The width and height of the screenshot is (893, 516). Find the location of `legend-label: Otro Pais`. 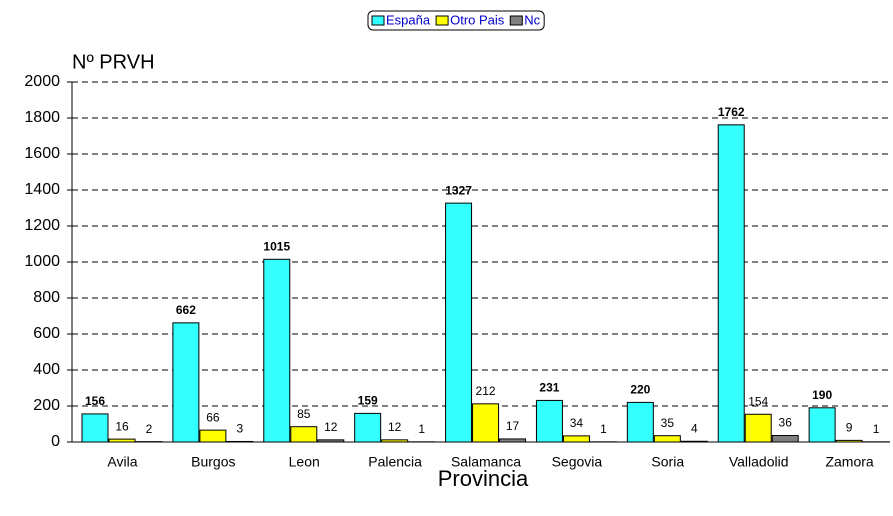

legend-label: Otro Pais is located at coordinates (477, 19).